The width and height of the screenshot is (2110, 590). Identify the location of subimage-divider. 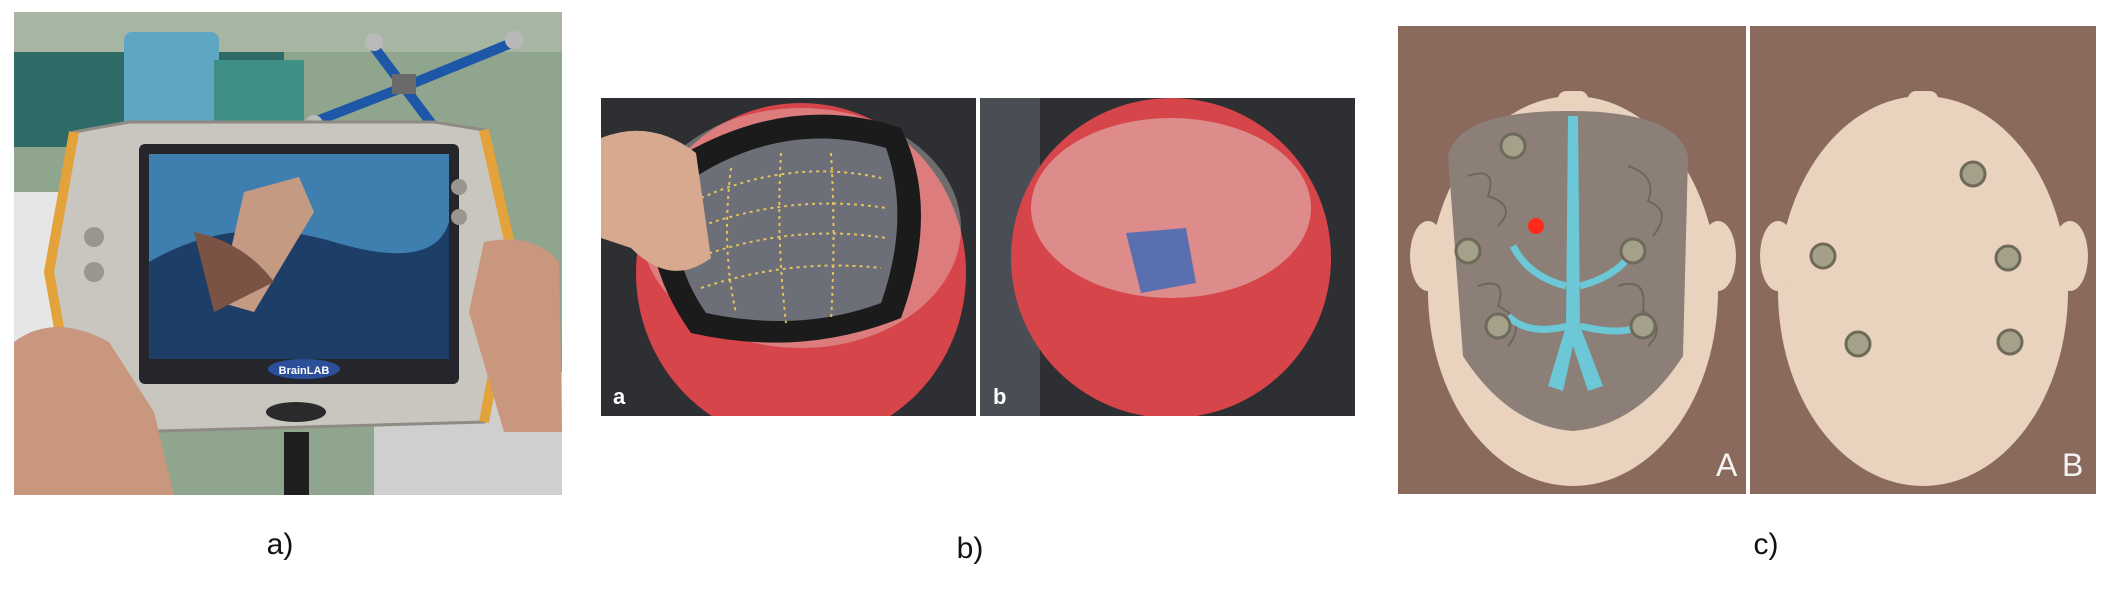
(978, 257).